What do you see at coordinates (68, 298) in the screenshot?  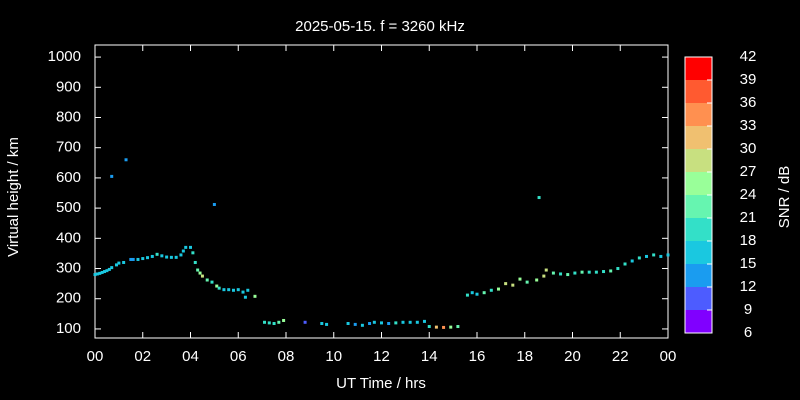 I see `y-tick-label: 200` at bounding box center [68, 298].